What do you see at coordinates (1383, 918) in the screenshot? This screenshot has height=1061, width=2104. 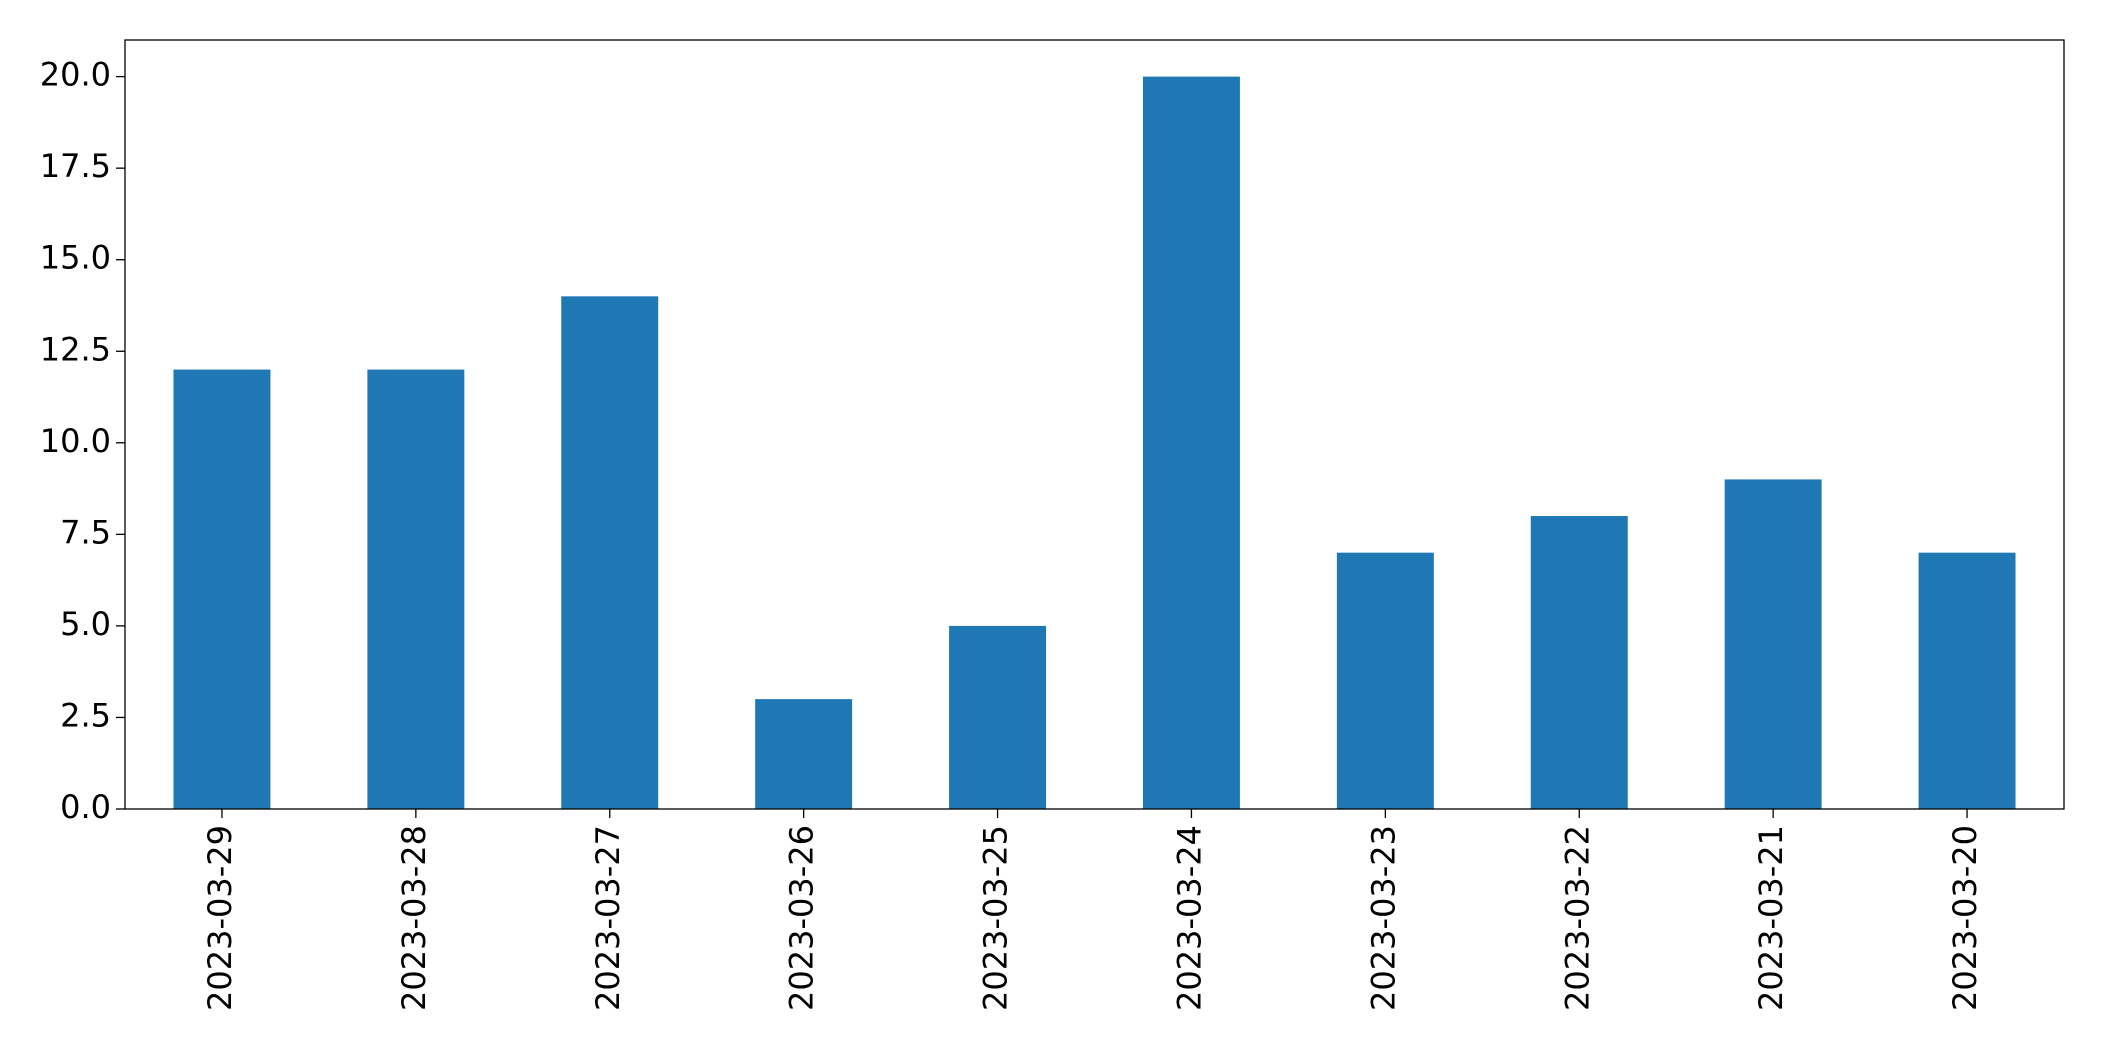 I see `x-tick-label: 2023-03-23` at bounding box center [1383, 918].